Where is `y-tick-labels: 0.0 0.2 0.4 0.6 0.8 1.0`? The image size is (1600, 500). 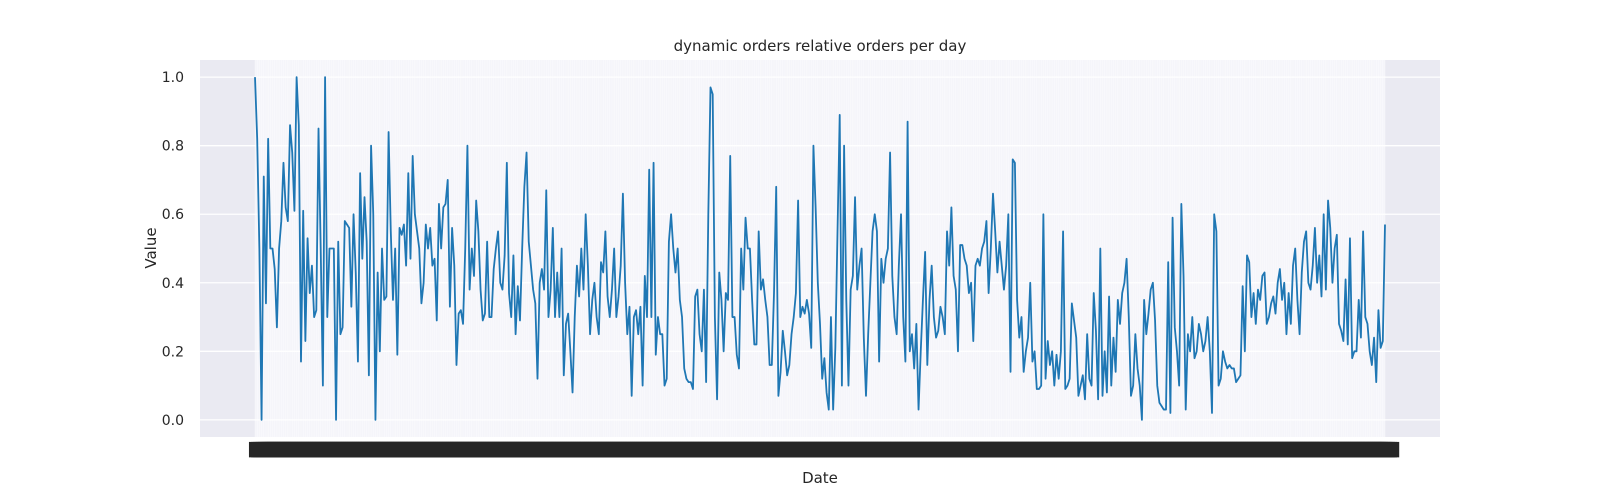 y-tick-labels: 0.0 0.2 0.4 0.6 0.8 1.0 is located at coordinates (173, 249).